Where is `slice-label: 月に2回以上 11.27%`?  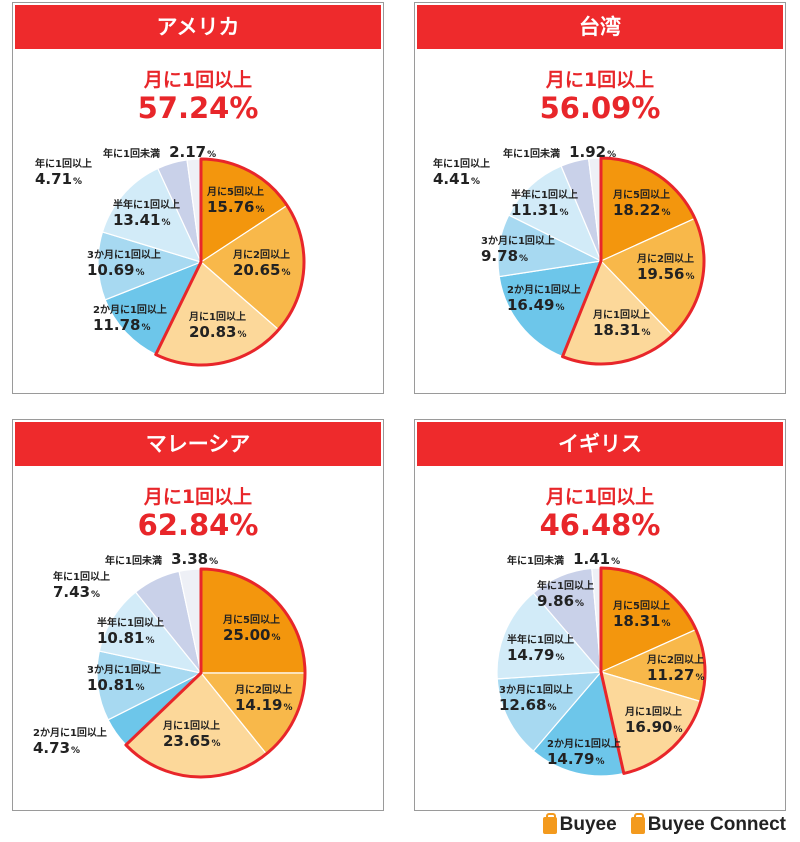
slice-label: 月に2回以上 11.27% is located at coordinates (676, 669).